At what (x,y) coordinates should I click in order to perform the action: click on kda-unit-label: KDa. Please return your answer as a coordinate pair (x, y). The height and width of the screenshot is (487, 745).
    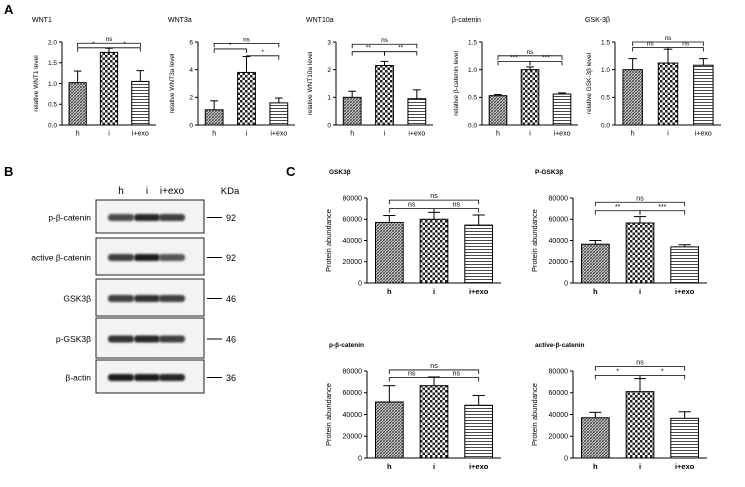
    Looking at the image, I should click on (230, 191).